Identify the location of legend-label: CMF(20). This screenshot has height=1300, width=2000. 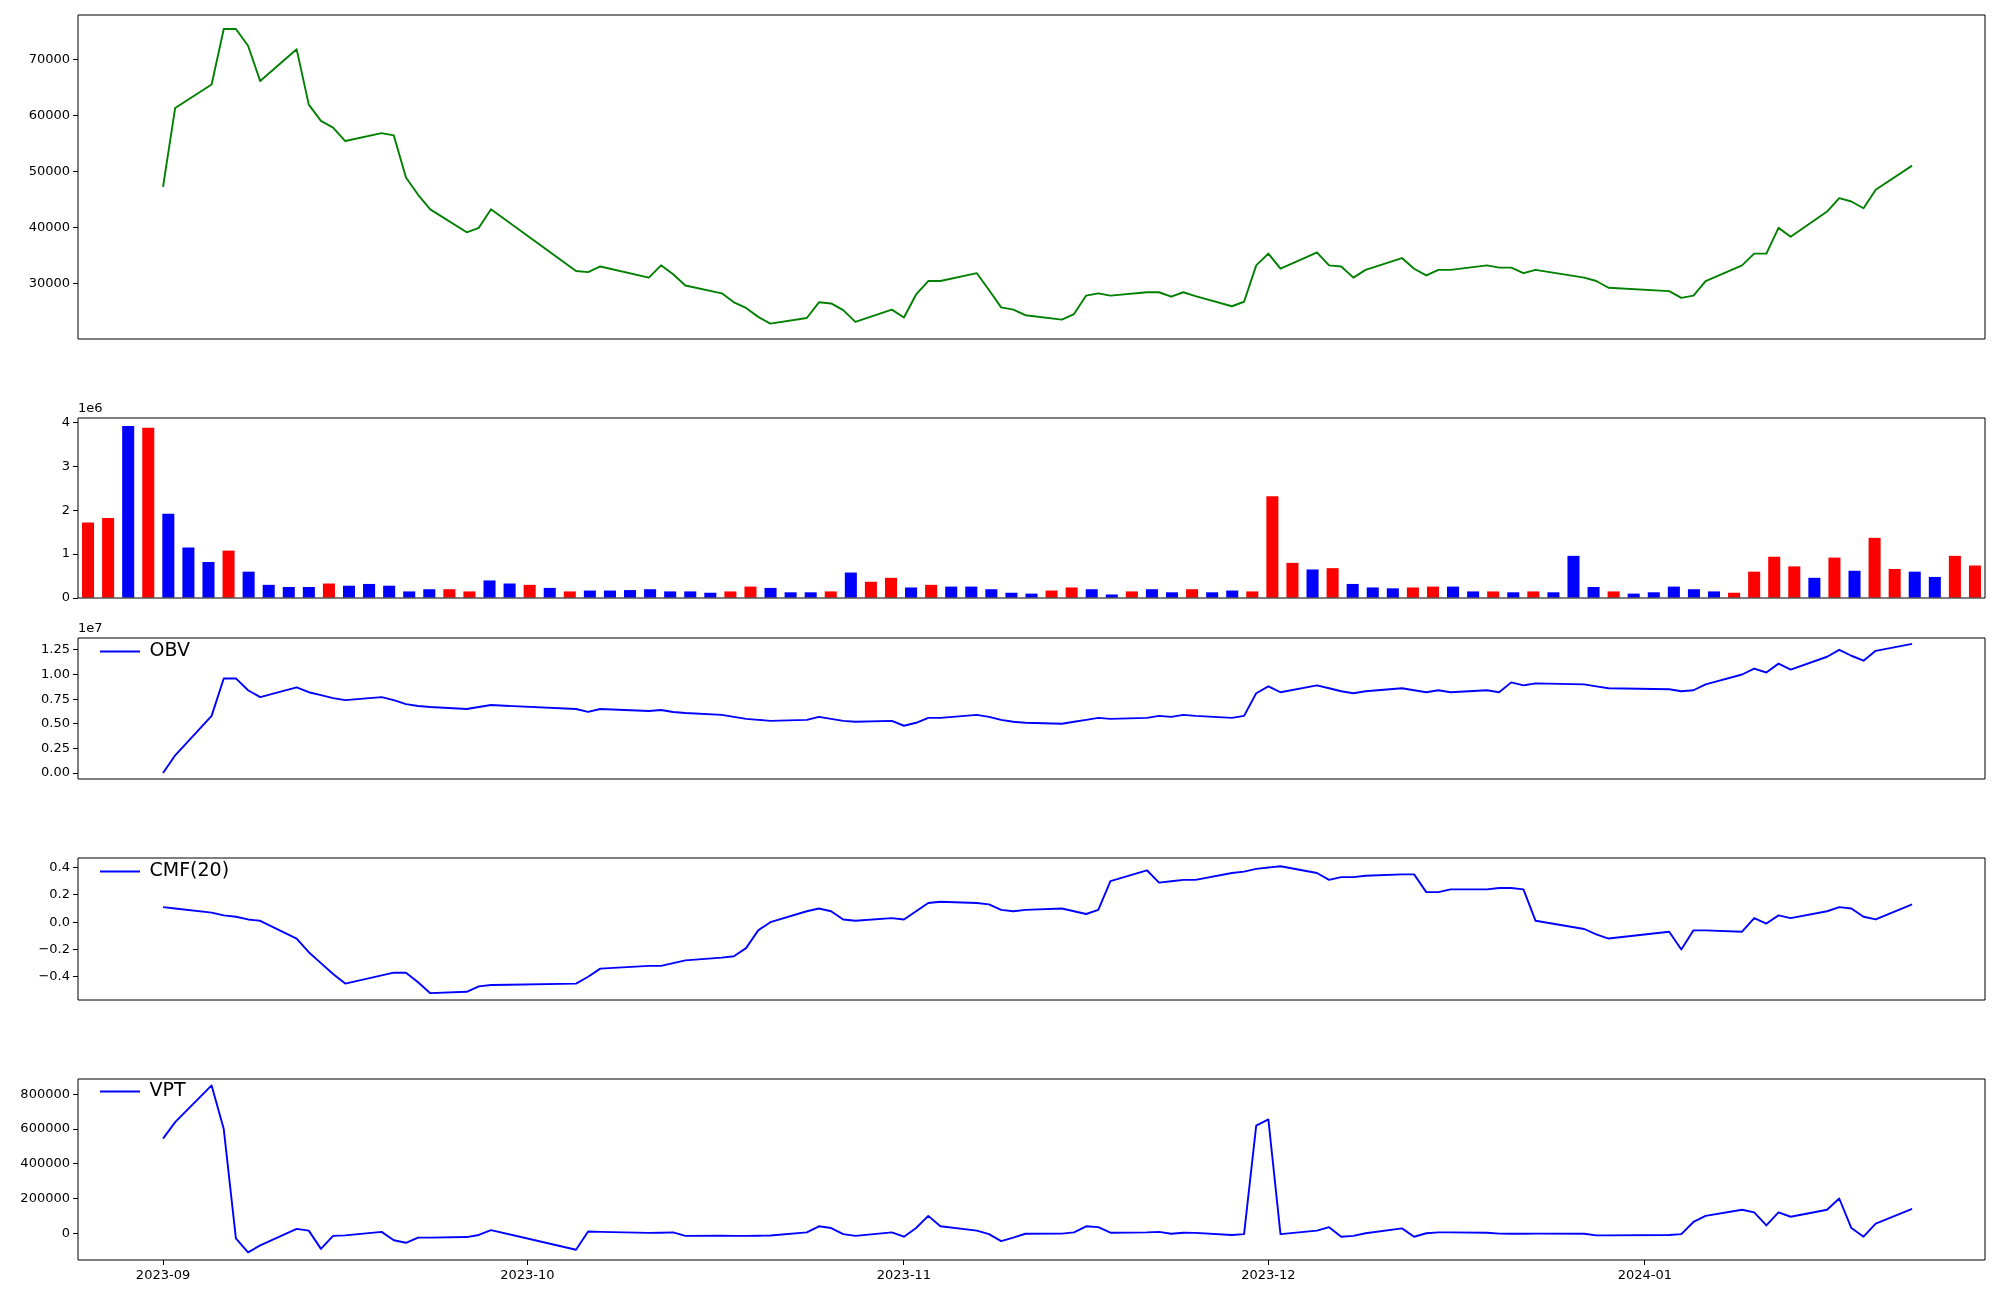
(189, 869).